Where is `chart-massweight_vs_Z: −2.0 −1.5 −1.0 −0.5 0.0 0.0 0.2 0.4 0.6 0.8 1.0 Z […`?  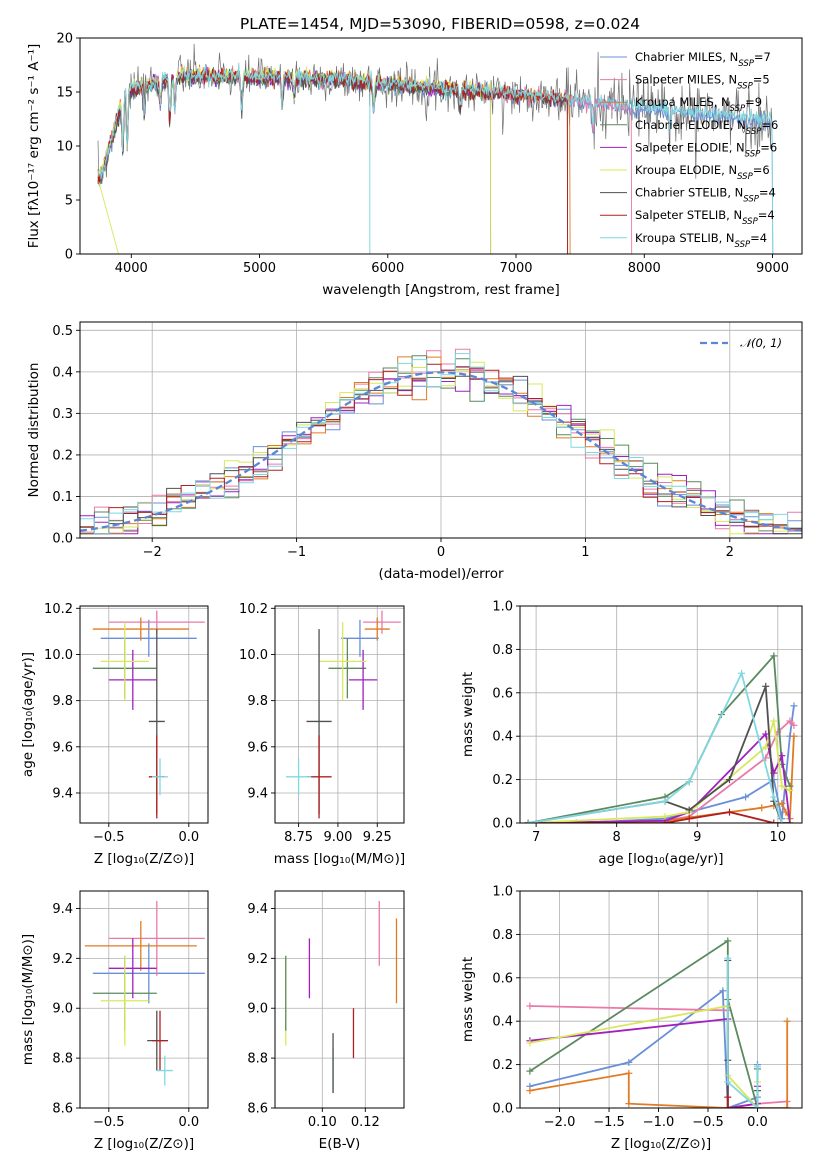
chart-massweight_vs_Z: −2.0 −1.5 −1.0 −0.5 0.0 0.0 0.2 0.4 0.6 0.8 1.0 Z [… is located at coordinates (631, 1018).